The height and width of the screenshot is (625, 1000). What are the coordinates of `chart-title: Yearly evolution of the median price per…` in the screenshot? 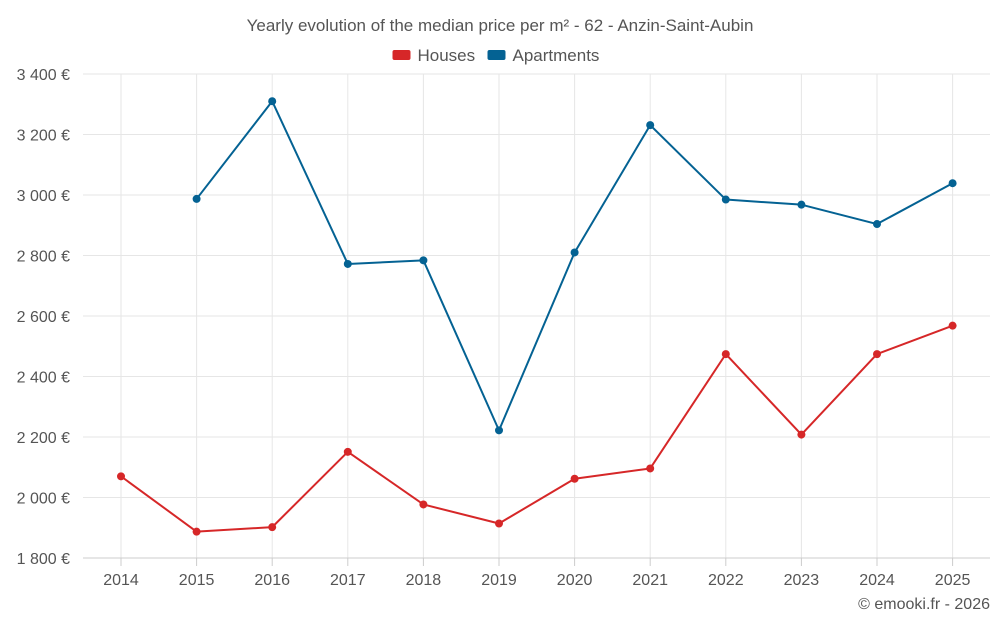 It's located at (500, 25).